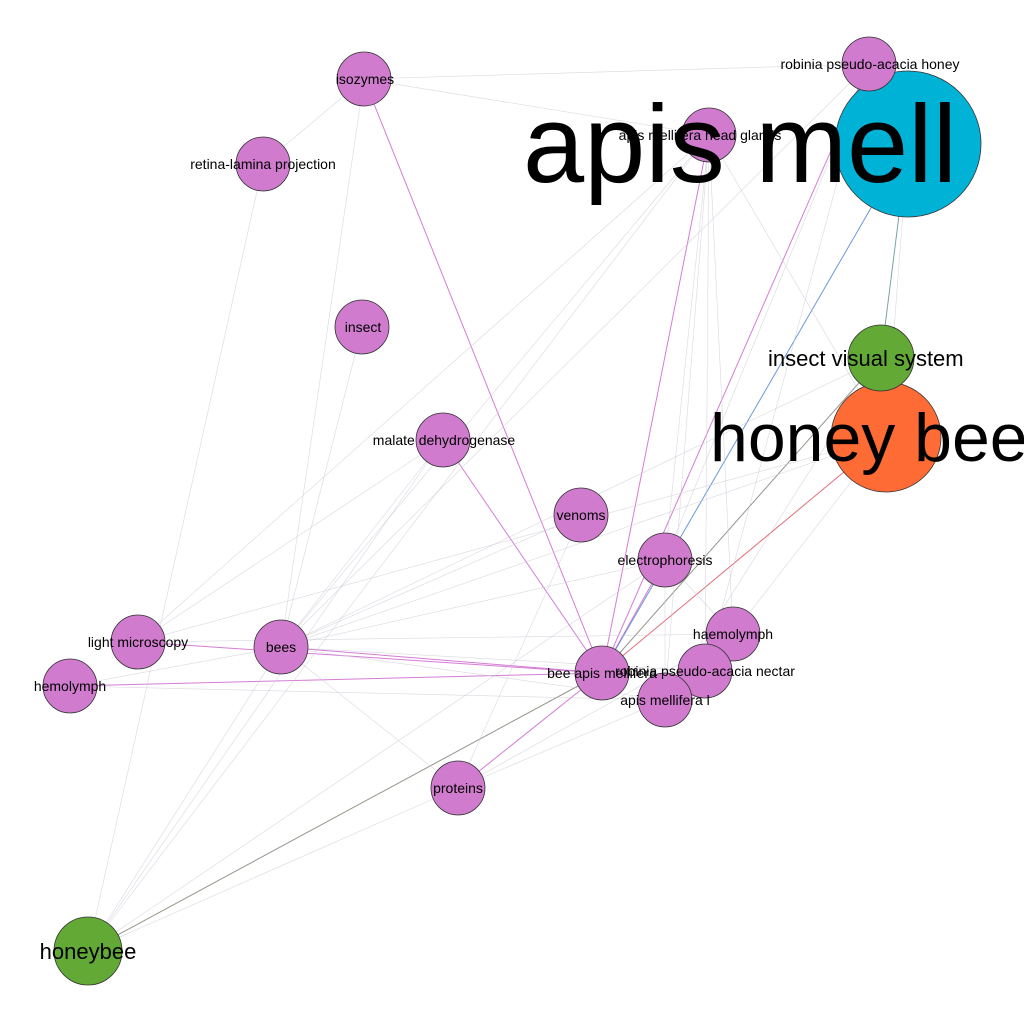  I want to click on node-robinia-pseudo-acacia-nectar, so click(705, 671).